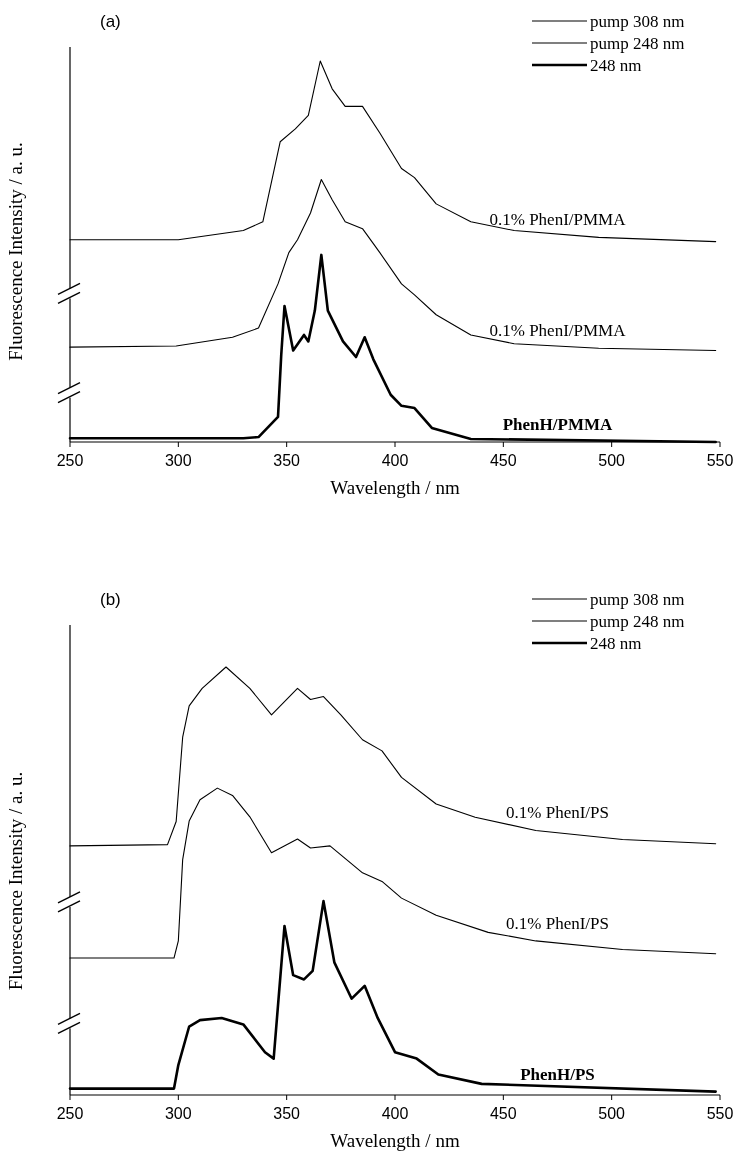 The width and height of the screenshot is (745, 1157). What do you see at coordinates (110, 599) in the screenshot?
I see `chart-title: (b)` at bounding box center [110, 599].